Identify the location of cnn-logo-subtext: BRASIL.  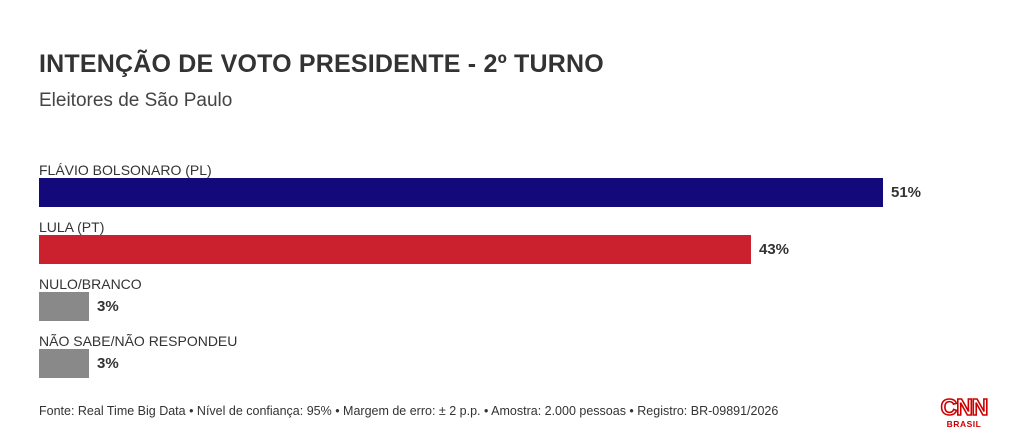
(964, 424).